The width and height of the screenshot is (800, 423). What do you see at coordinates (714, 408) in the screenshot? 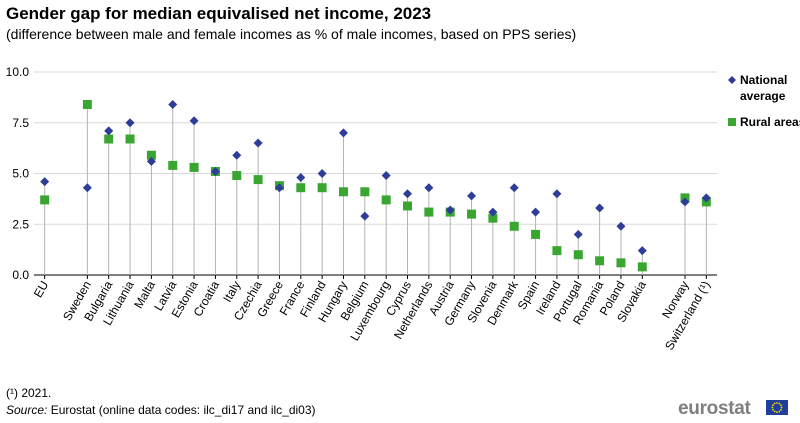
I see `eurostat-logo: eurostat` at bounding box center [714, 408].